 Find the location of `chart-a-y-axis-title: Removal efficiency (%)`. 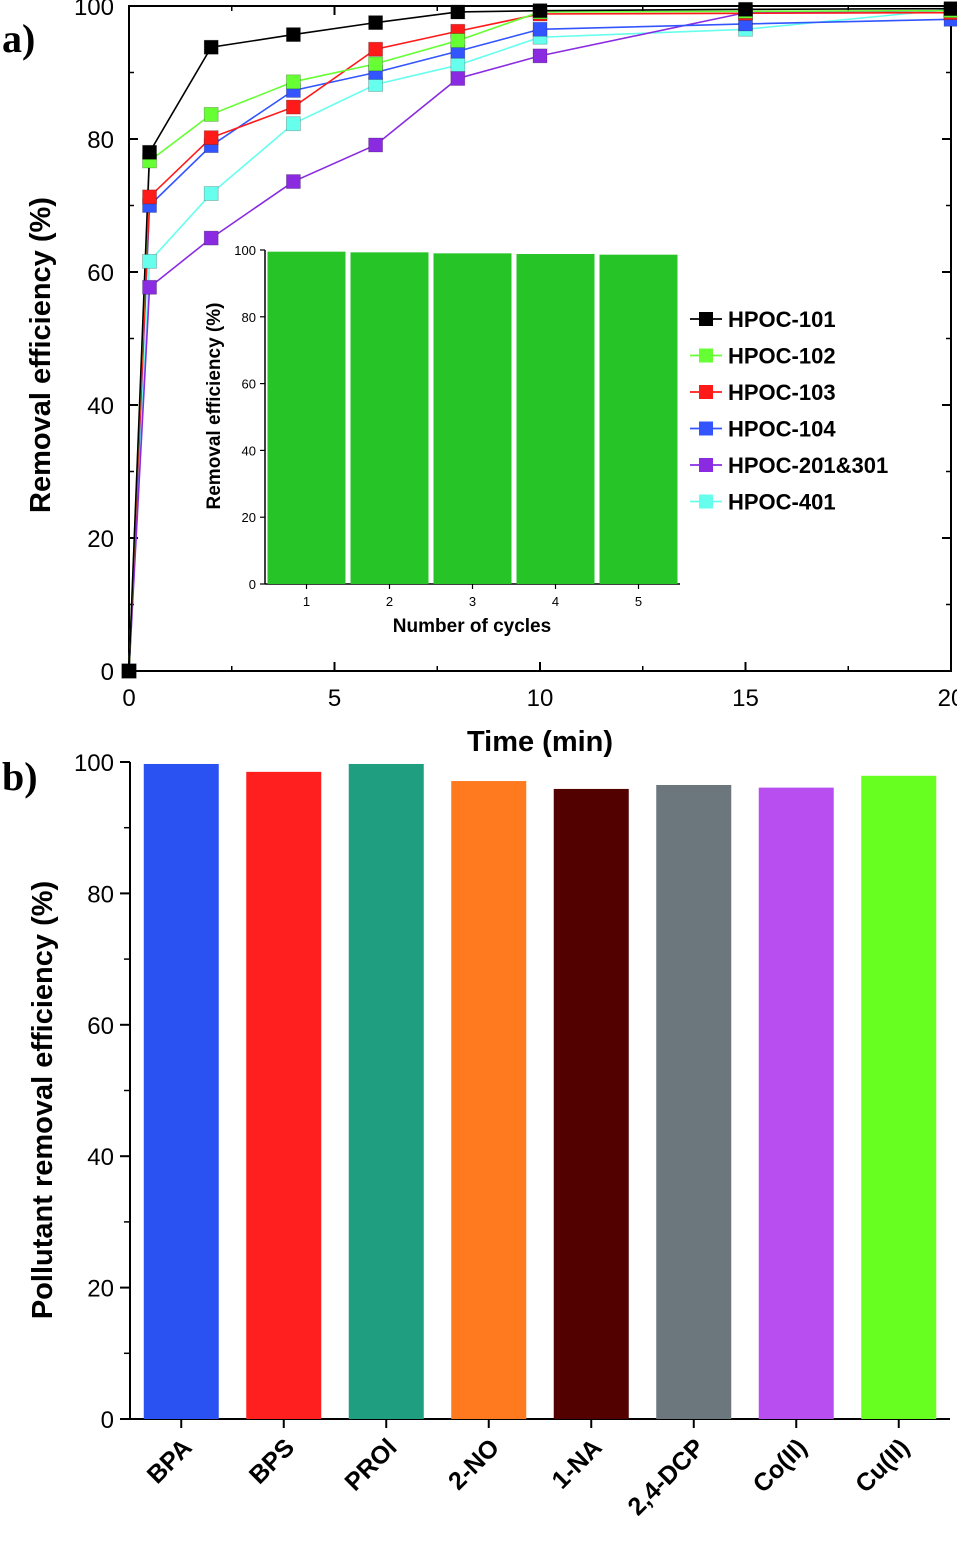

chart-a-y-axis-title: Removal efficiency (%) is located at coordinates (41, 355).